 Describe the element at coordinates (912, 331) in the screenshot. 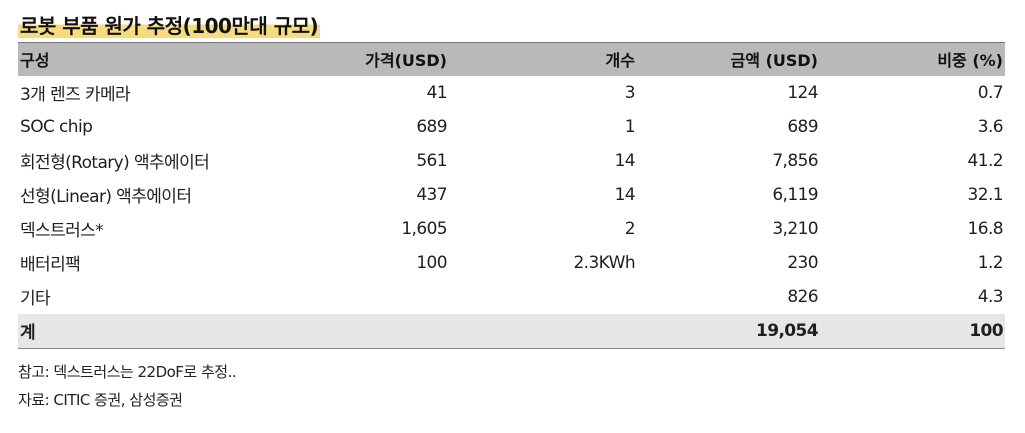

I see `total-share: 100` at that location.